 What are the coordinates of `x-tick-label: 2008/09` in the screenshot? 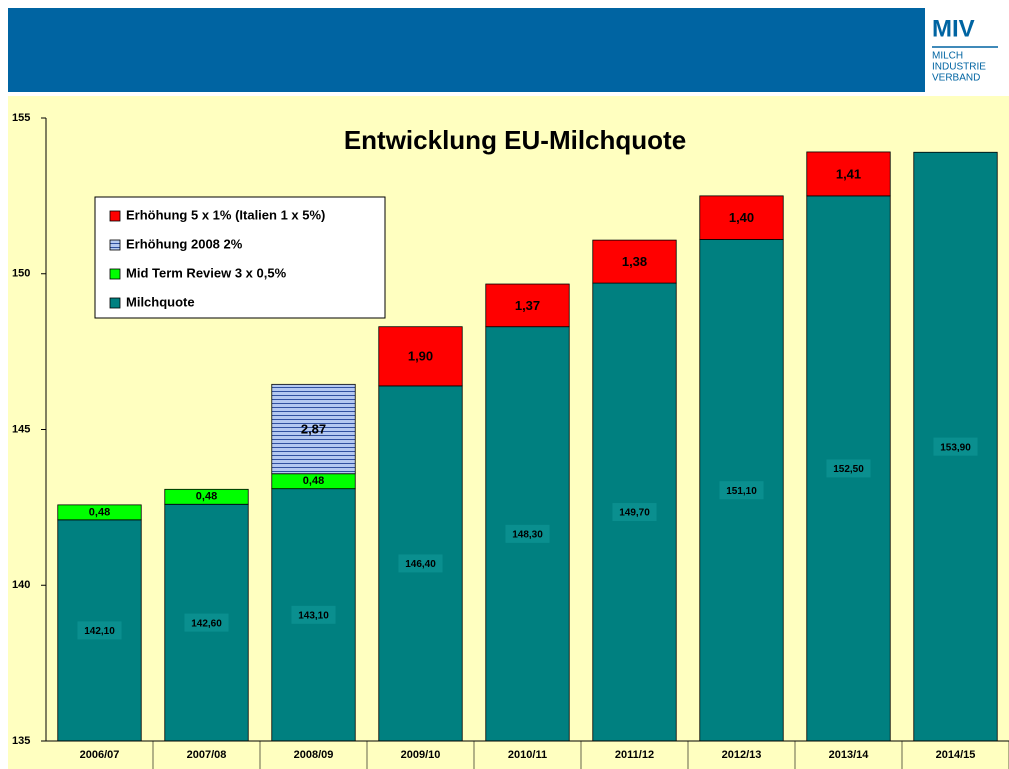 It's located at (314, 755).